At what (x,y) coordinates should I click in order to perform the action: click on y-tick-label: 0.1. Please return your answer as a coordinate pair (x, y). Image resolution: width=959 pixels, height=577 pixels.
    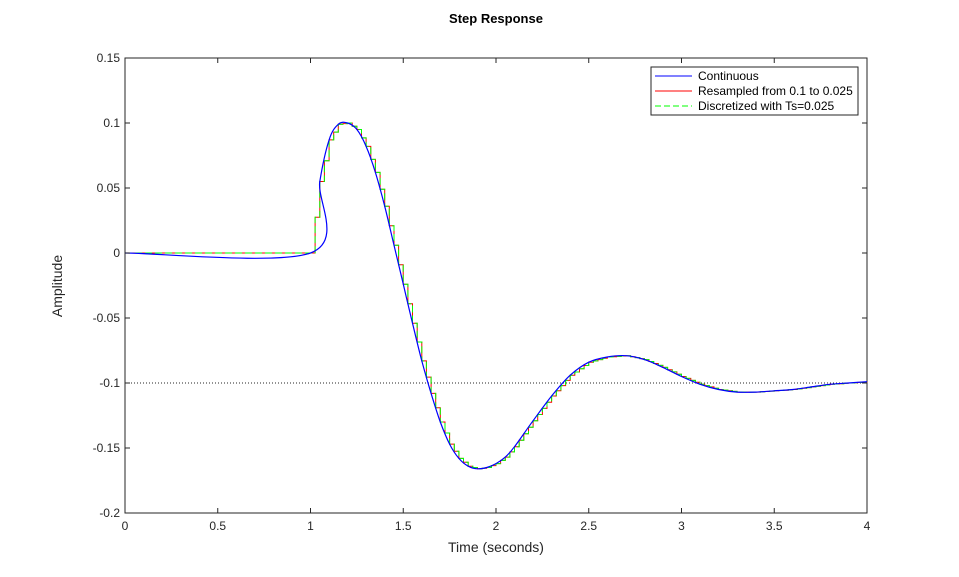
    Looking at the image, I should click on (111, 123).